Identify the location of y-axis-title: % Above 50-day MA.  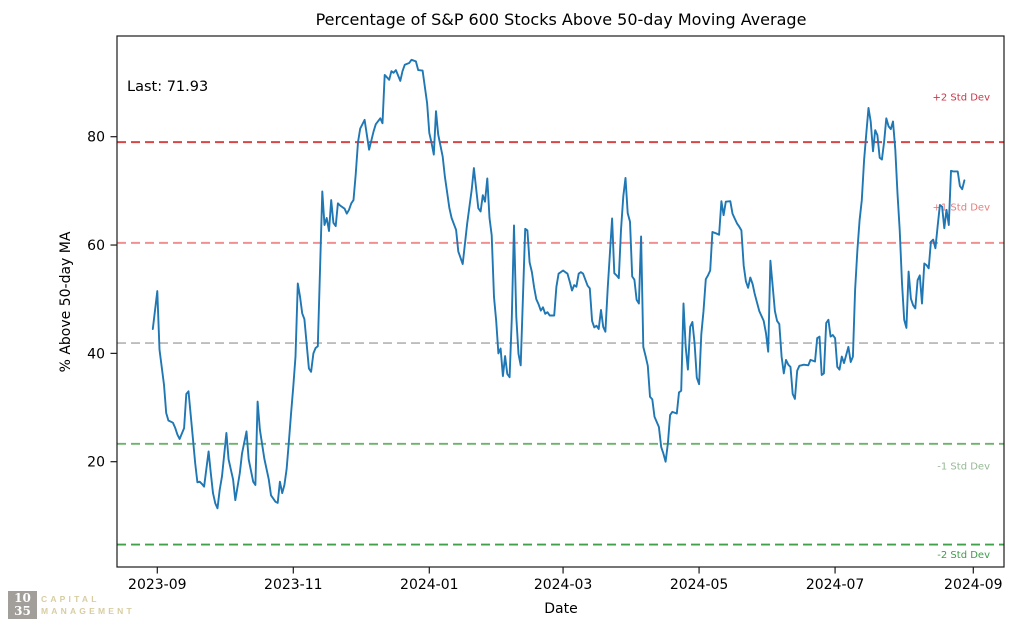
(66, 301).